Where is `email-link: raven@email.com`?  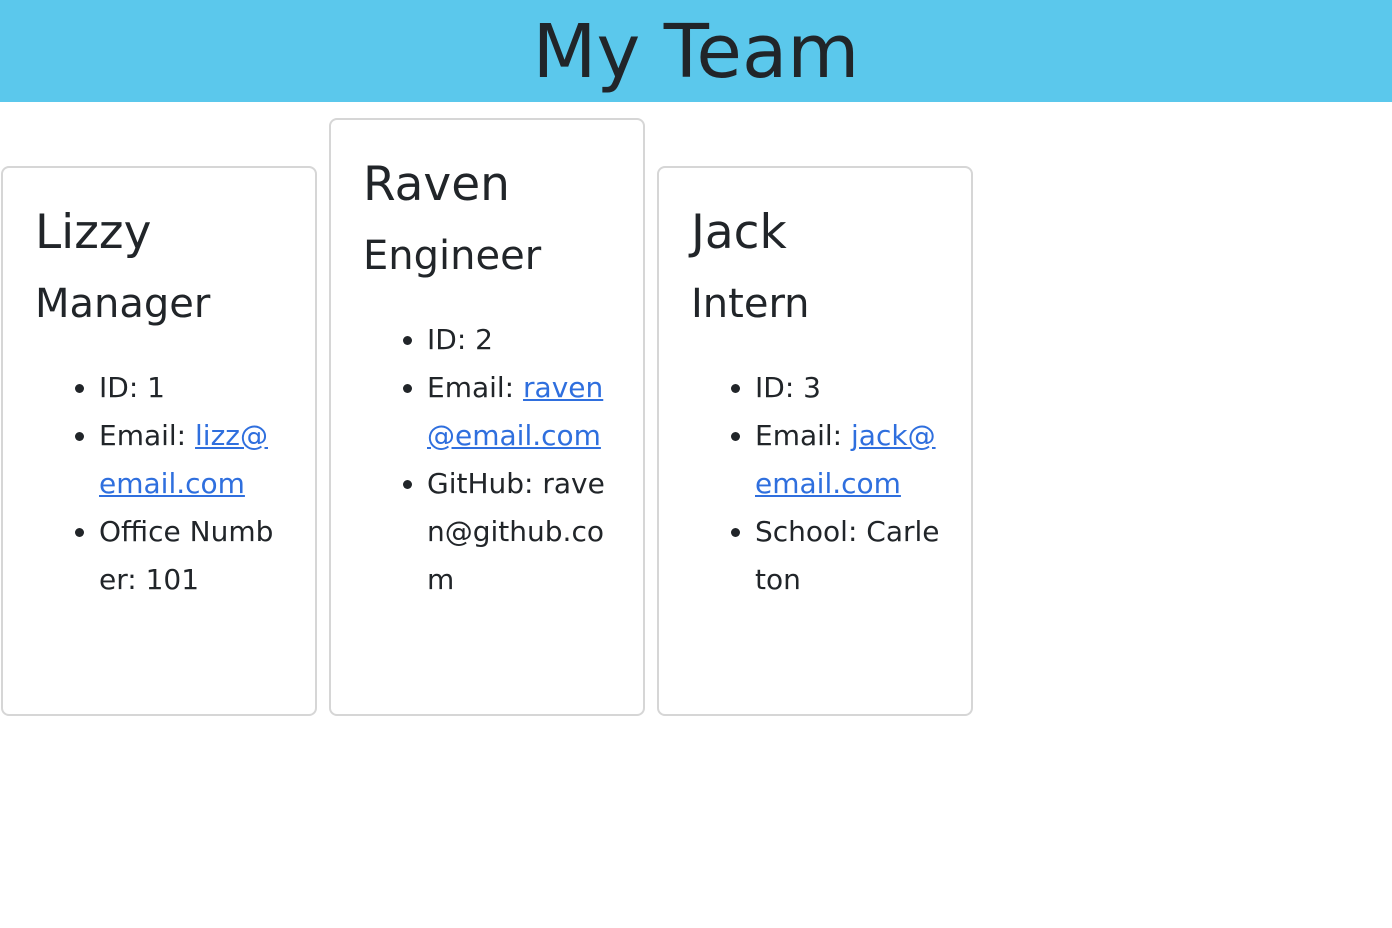 email-link: raven@email.com is located at coordinates (515, 411).